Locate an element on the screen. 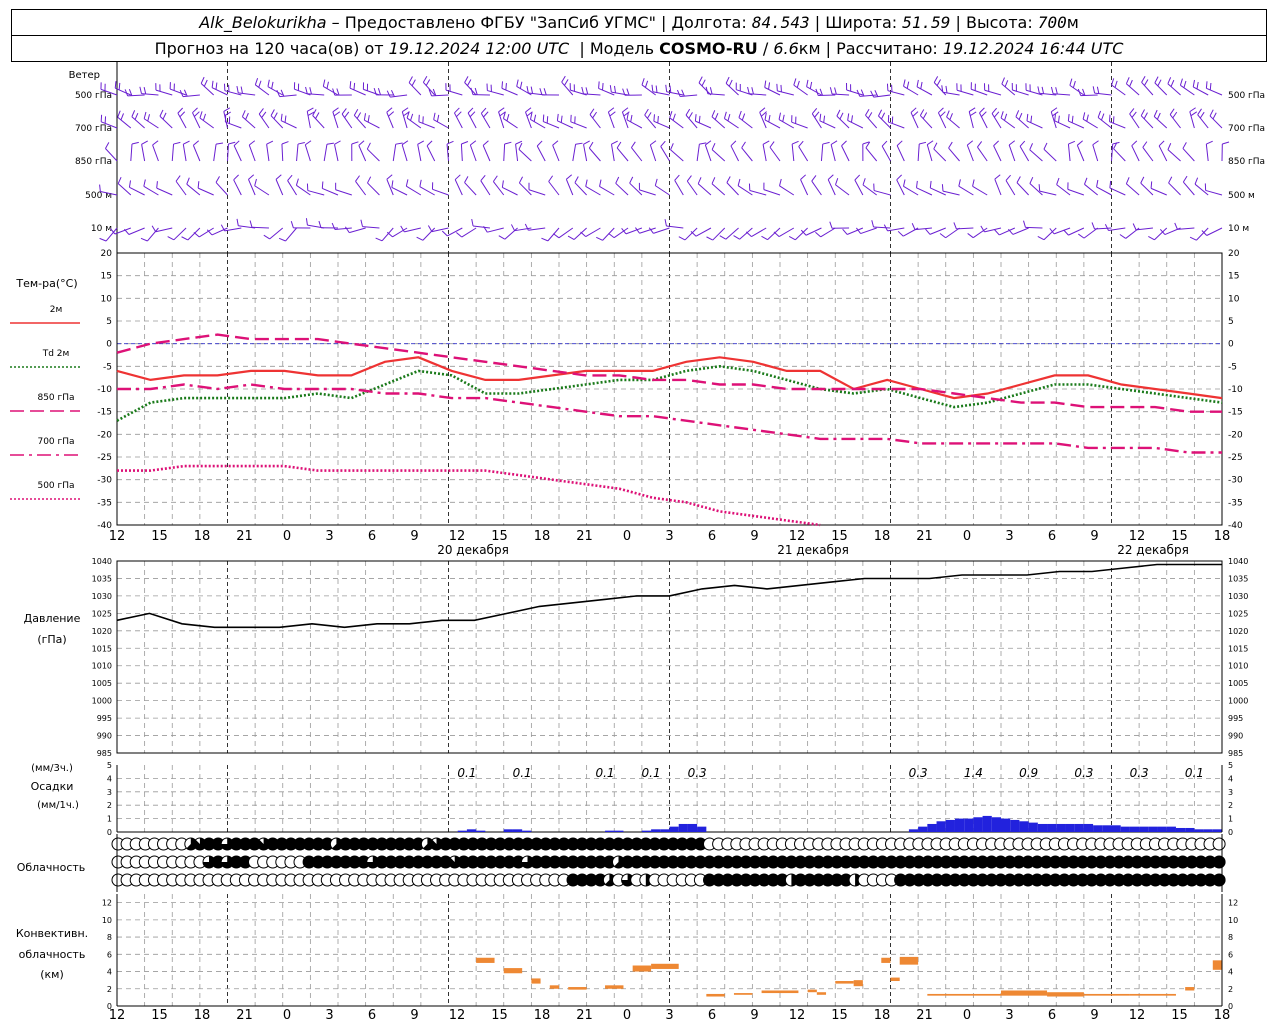 The height and width of the screenshot is (1024, 1280). prec-tick-left: 1 is located at coordinates (109, 819).